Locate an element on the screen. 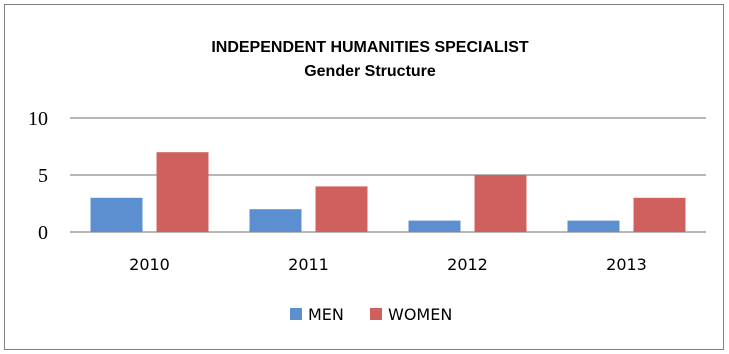 The width and height of the screenshot is (729, 354). y-tick-label: 10 is located at coordinates (38, 119).